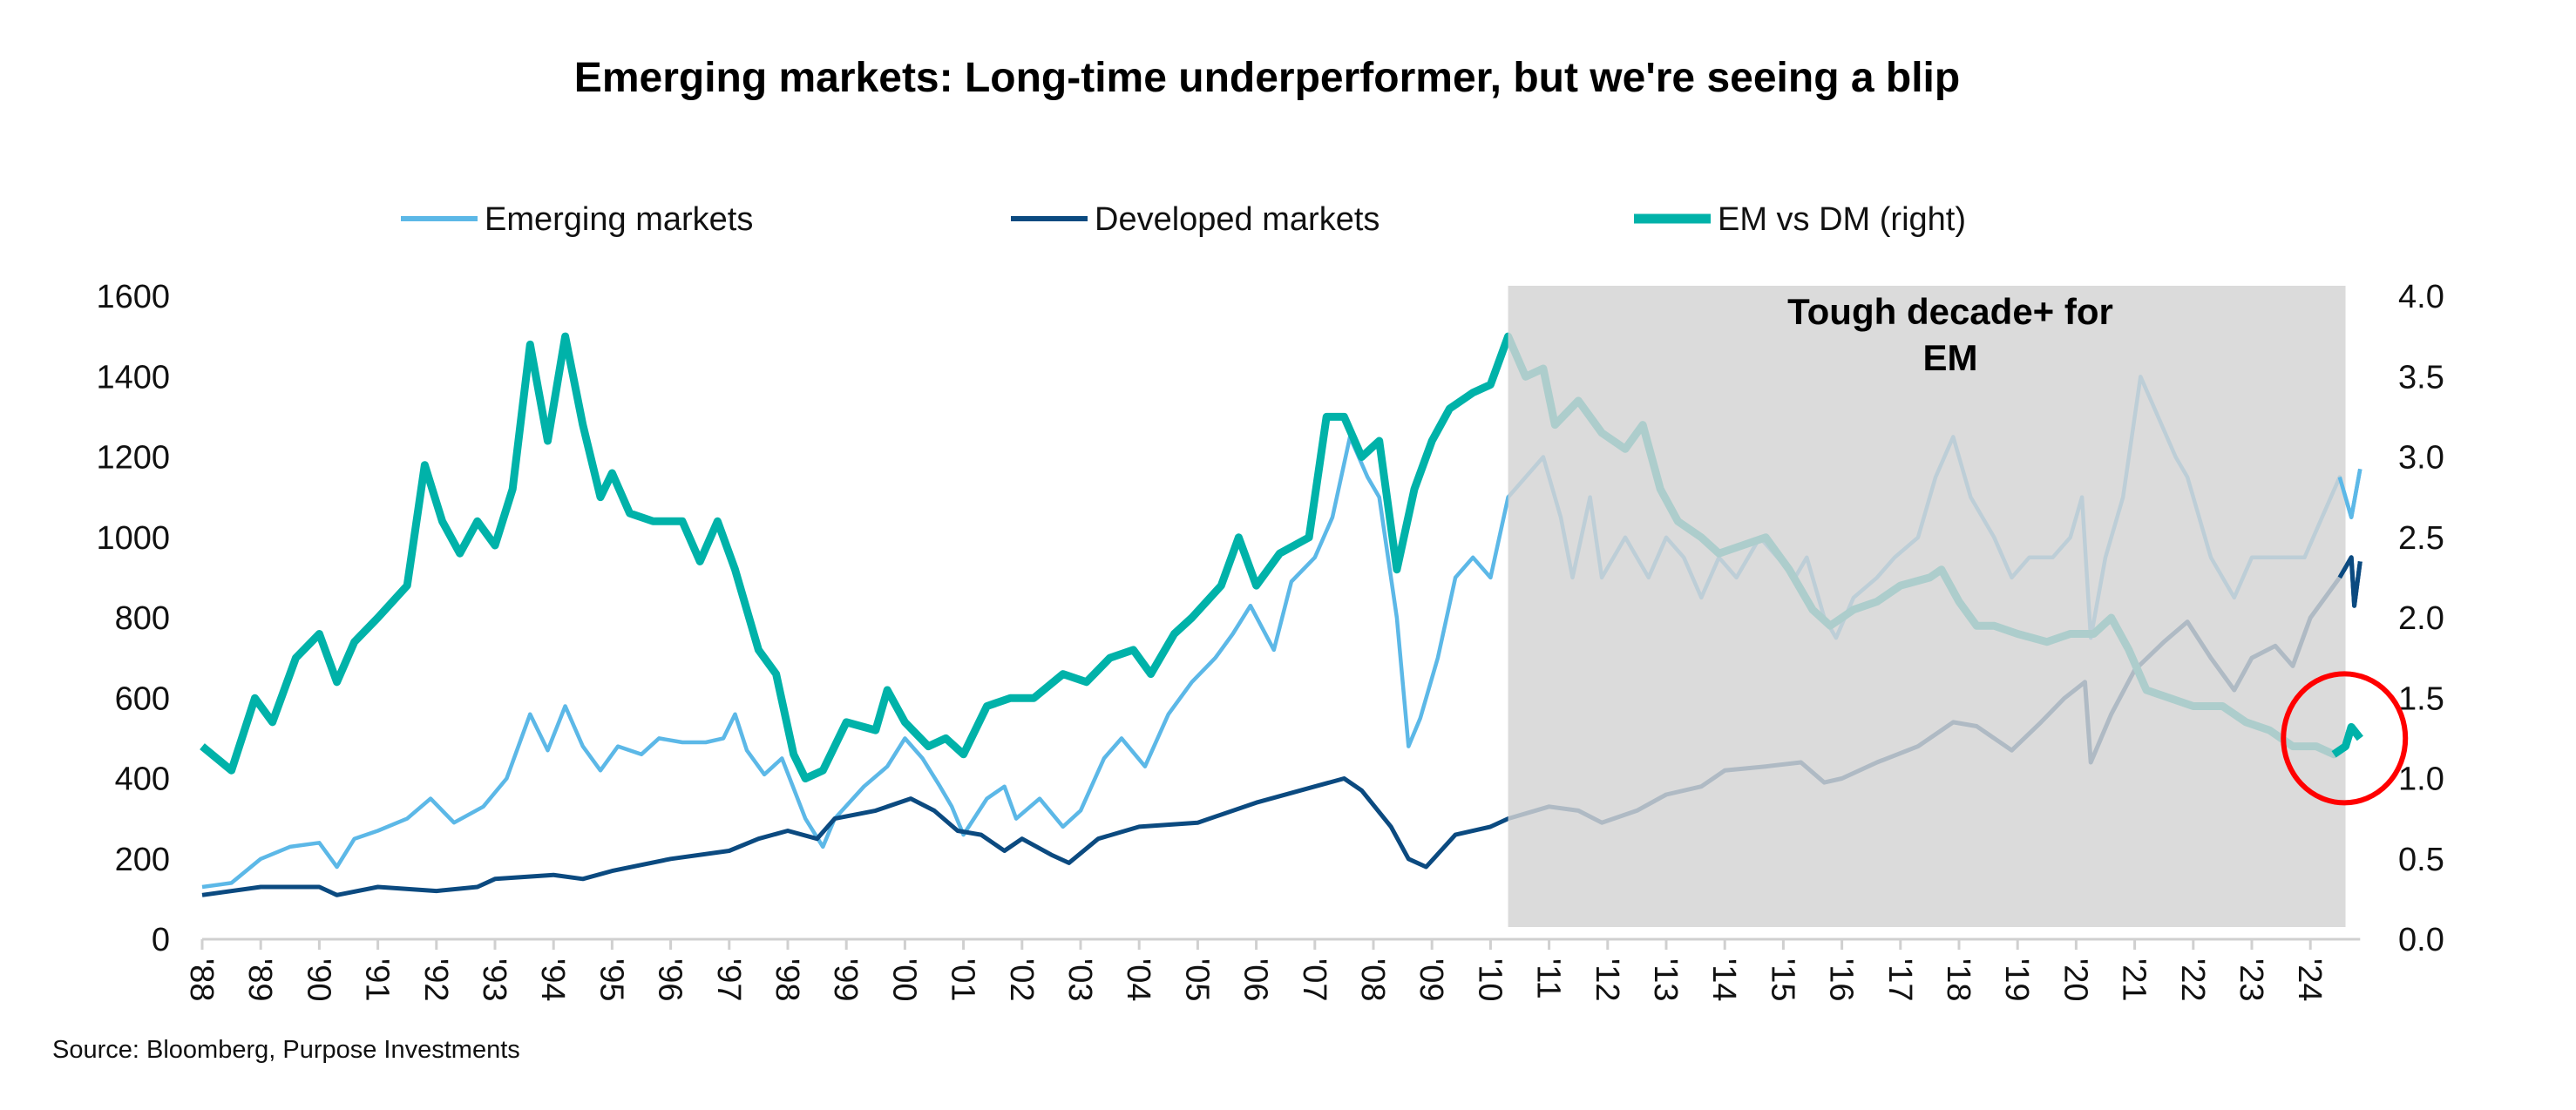 The width and height of the screenshot is (2576, 1110). Describe the element at coordinates (436, 980) in the screenshot. I see `x-tick-label: '92` at that location.